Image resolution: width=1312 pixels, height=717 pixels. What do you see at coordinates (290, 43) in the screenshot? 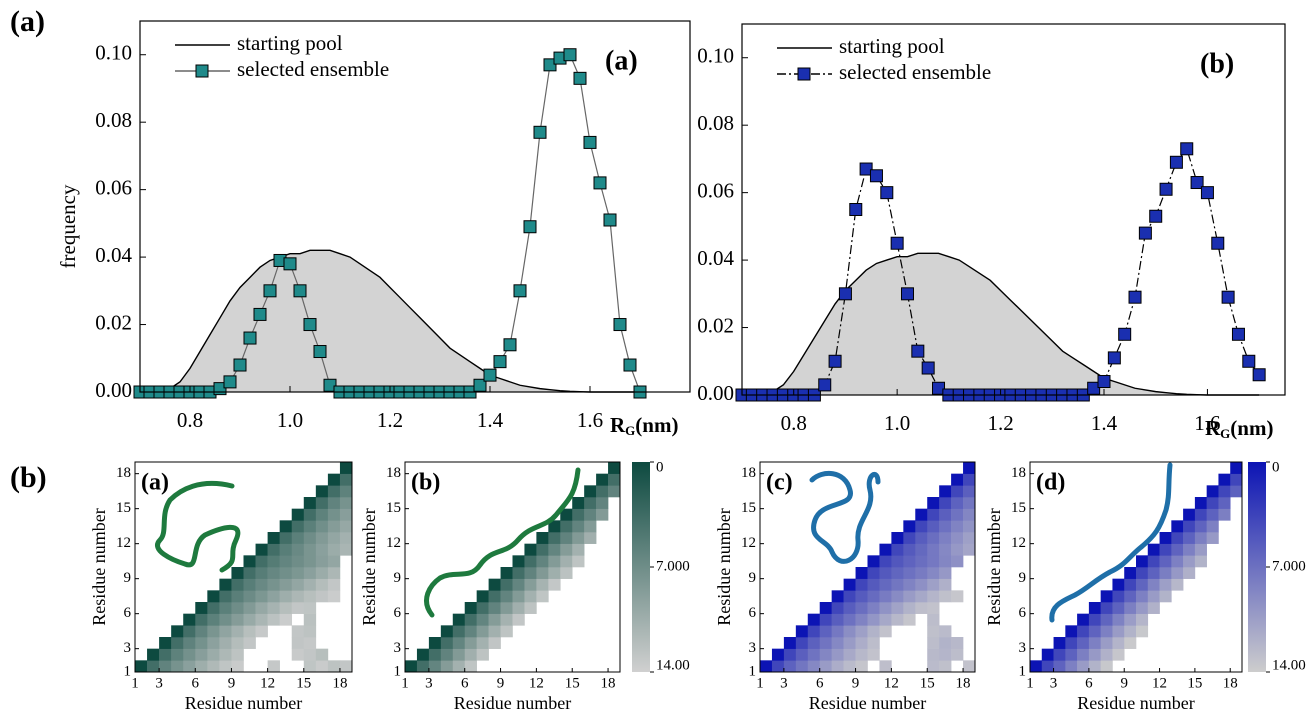
I see `legend-label: starting pool` at bounding box center [290, 43].